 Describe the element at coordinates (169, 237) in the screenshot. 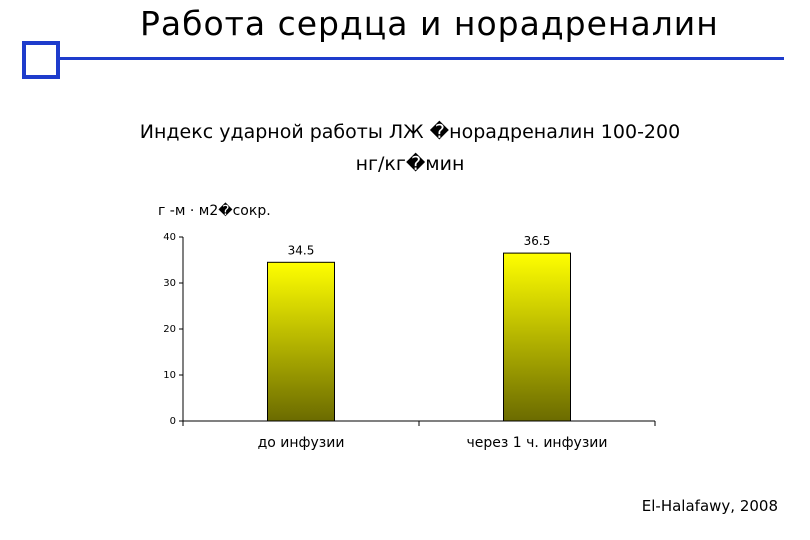

I see `y-tick-label: 40` at that location.